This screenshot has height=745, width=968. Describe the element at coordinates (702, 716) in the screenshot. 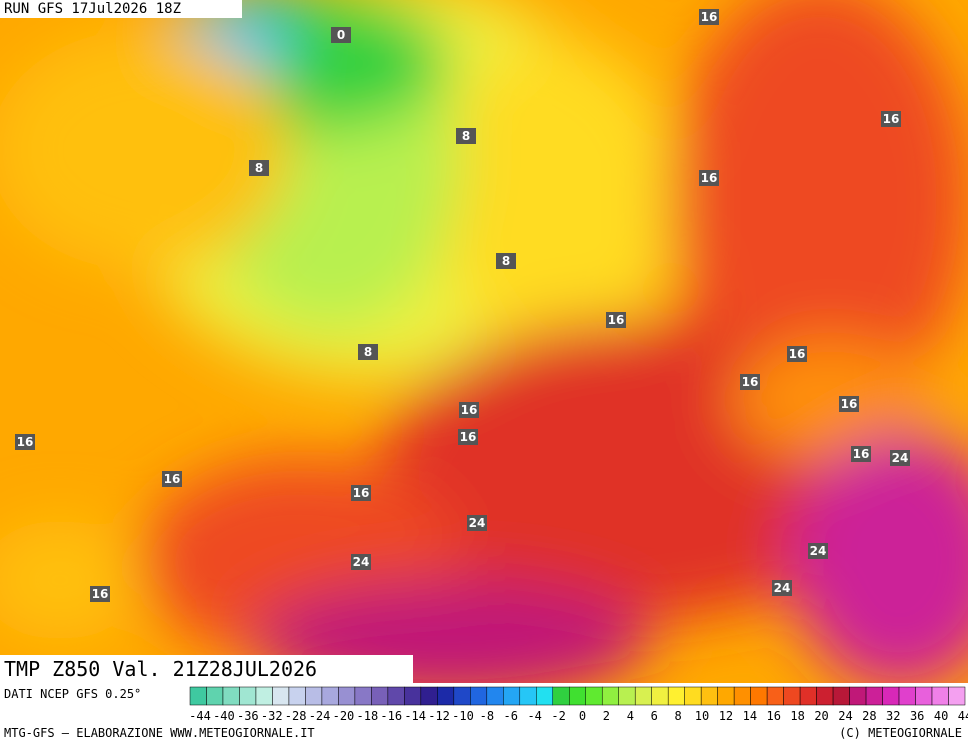

I see `colorbar-label: 10` at that location.